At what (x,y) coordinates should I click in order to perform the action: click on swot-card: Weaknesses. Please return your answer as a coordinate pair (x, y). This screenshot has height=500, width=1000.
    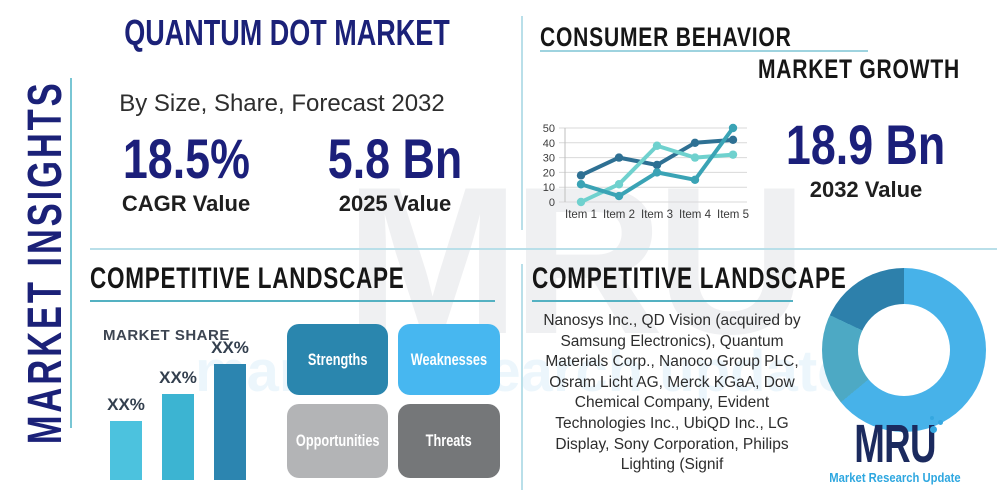
    Looking at the image, I should click on (449, 359).